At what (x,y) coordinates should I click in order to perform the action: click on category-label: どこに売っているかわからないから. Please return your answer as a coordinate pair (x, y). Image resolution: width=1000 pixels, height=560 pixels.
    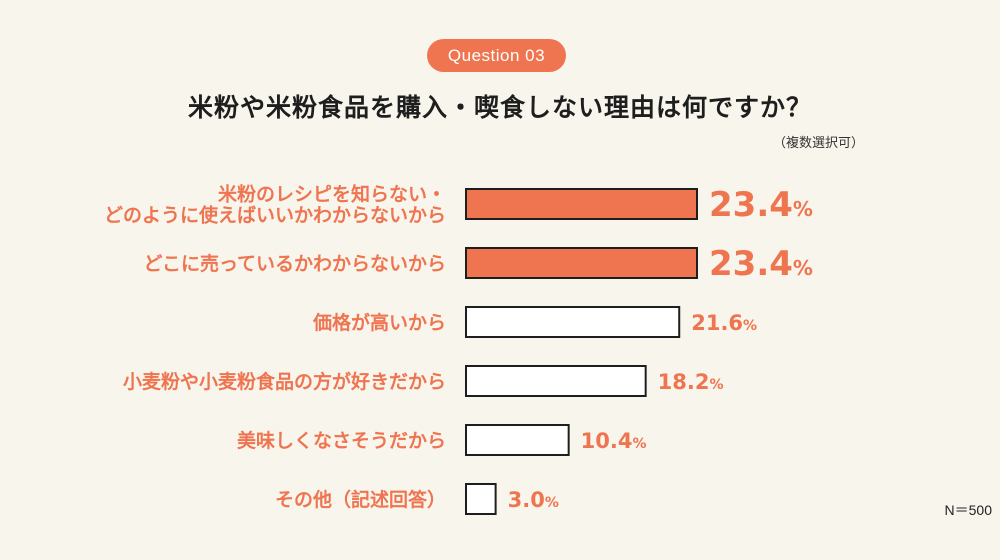
    Looking at the image, I should click on (295, 263).